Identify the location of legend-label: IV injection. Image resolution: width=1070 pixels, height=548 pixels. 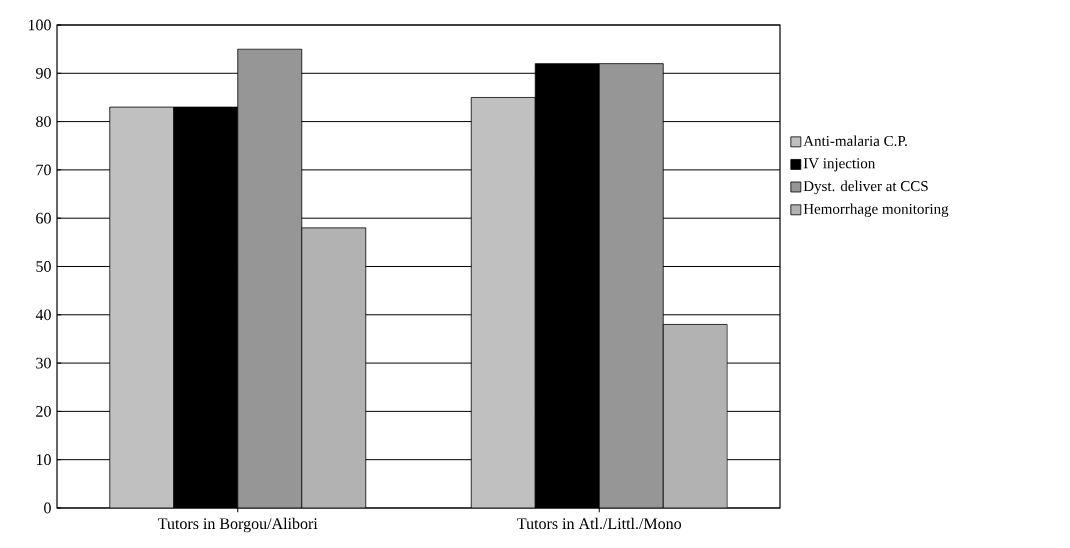
(839, 165).